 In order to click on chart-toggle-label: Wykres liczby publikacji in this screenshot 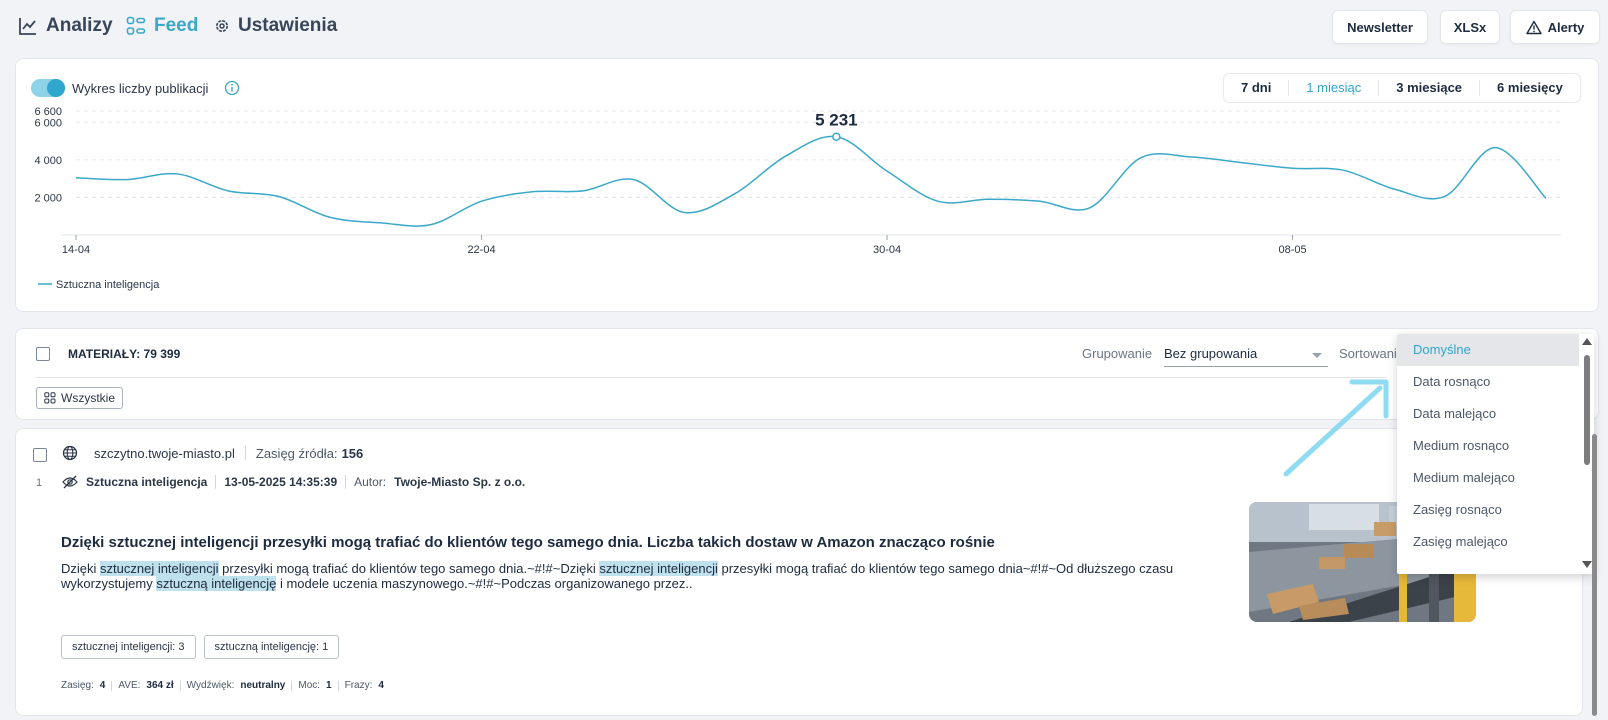, I will do `click(140, 88)`.